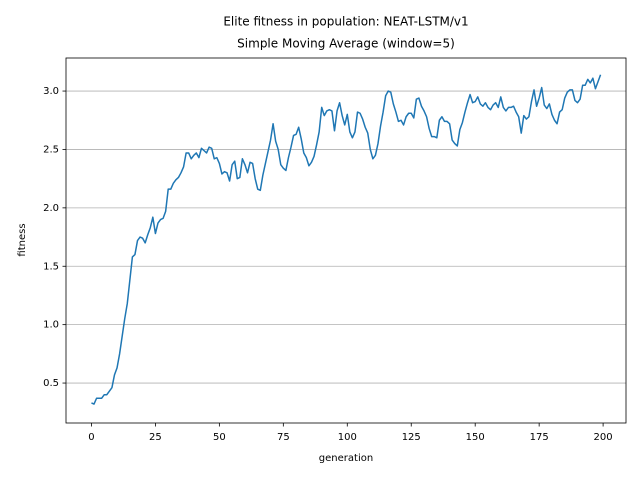 This screenshot has width=640, height=480. Describe the element at coordinates (91, 437) in the screenshot. I see `x-tick-label: 0` at that location.